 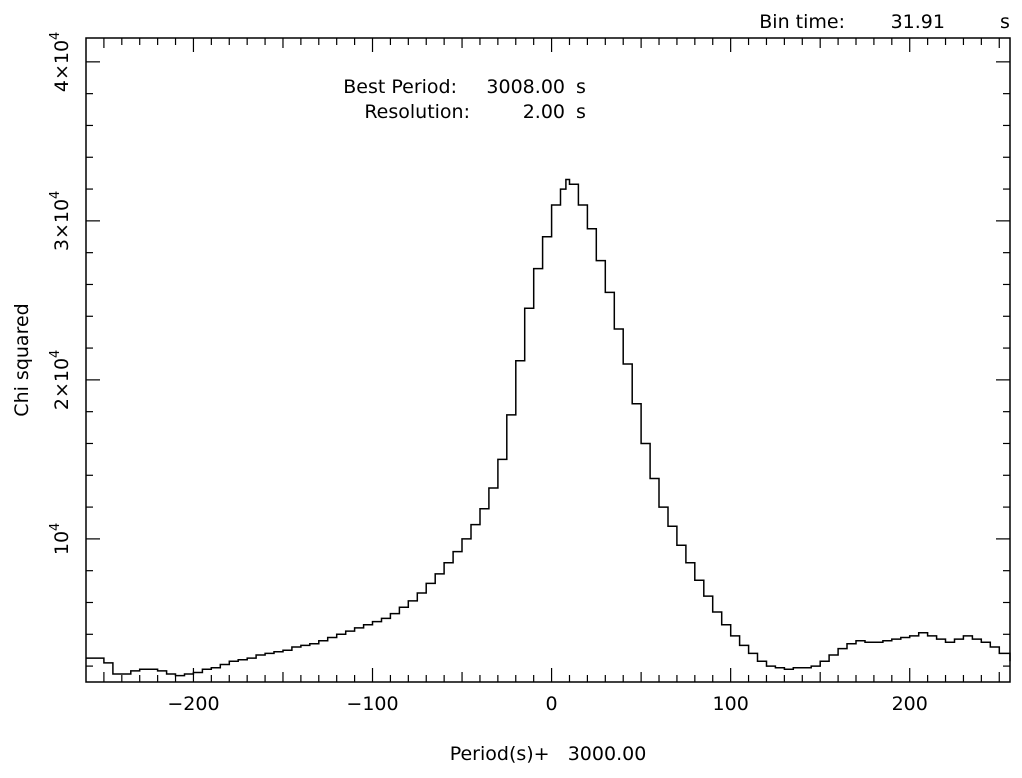 What do you see at coordinates (552, 704) in the screenshot?
I see `x-tick-label: 0` at bounding box center [552, 704].